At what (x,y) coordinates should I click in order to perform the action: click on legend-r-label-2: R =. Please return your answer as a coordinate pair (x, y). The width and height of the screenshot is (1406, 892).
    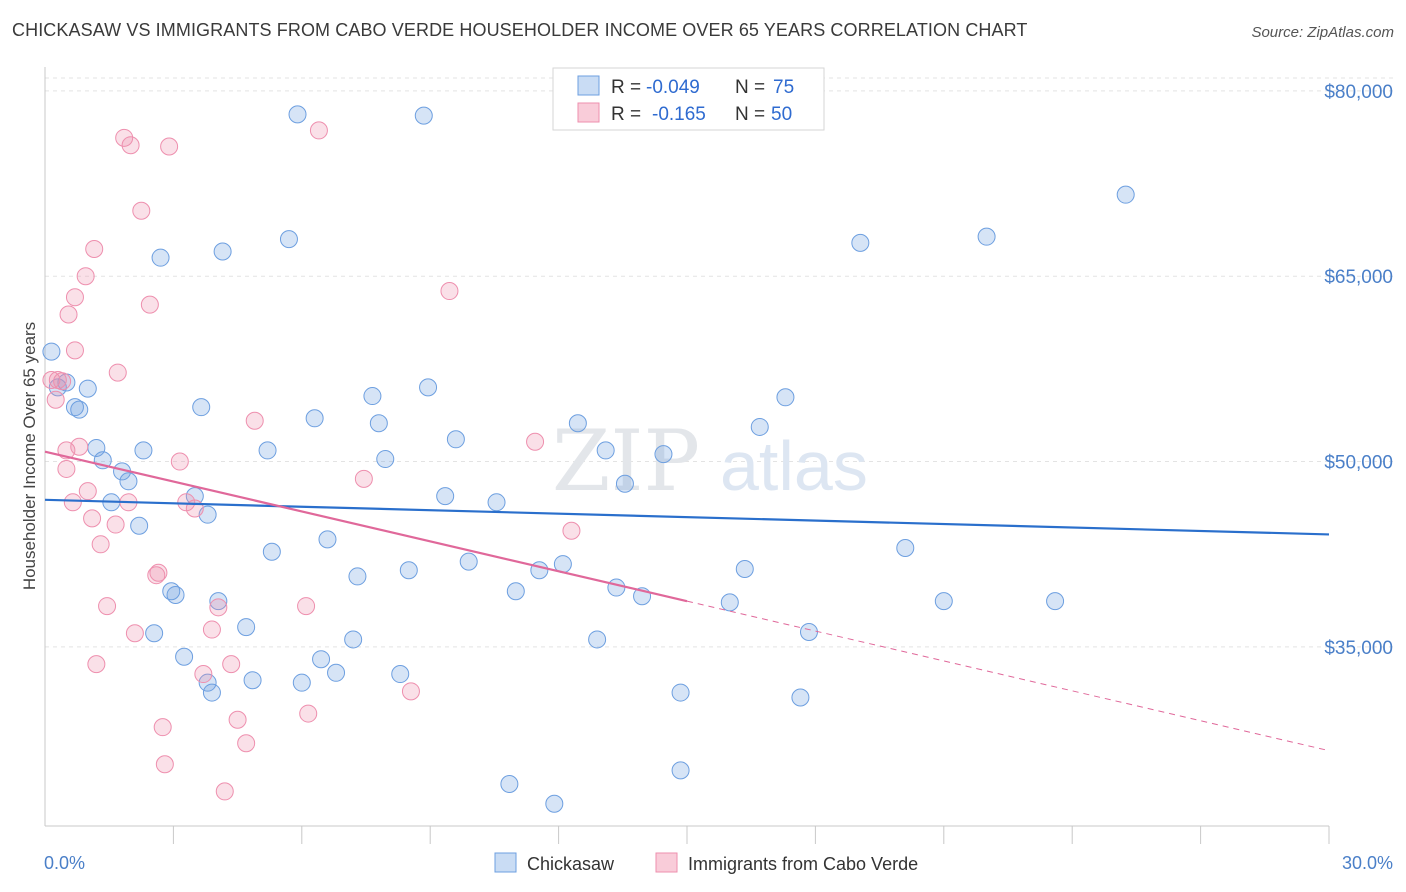
    Looking at the image, I should click on (626, 114).